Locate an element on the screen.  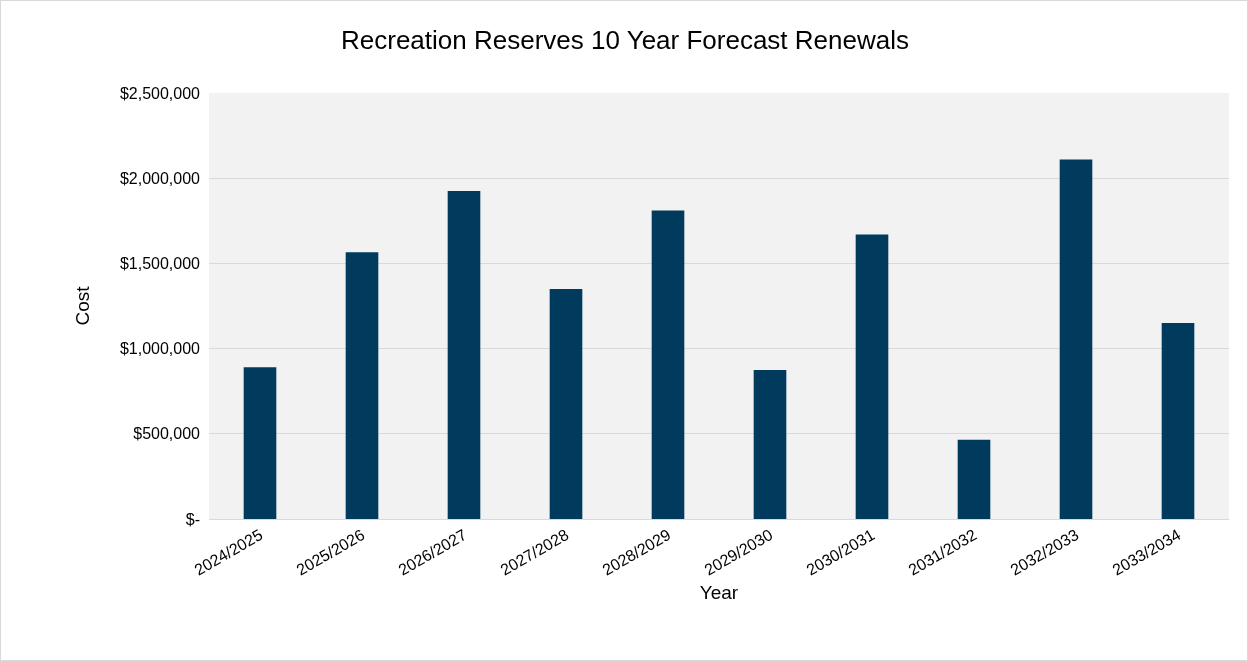
y-tick-label: $1,500,000 is located at coordinates (160, 263).